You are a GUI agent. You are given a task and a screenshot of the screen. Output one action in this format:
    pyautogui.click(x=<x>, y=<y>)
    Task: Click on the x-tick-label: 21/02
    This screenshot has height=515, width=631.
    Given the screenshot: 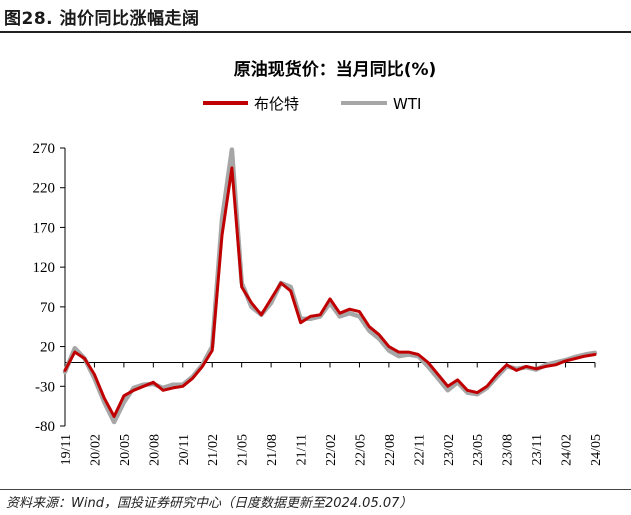 What is the action you would take?
    pyautogui.click(x=213, y=450)
    